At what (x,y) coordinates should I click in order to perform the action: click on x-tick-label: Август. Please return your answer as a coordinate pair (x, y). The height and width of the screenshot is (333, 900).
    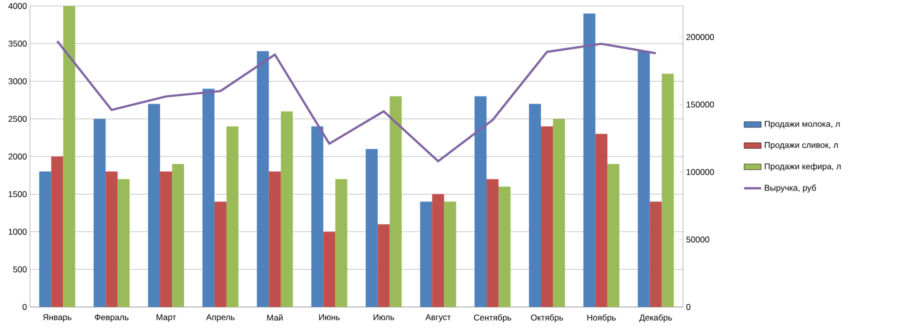
    Looking at the image, I should click on (438, 318).